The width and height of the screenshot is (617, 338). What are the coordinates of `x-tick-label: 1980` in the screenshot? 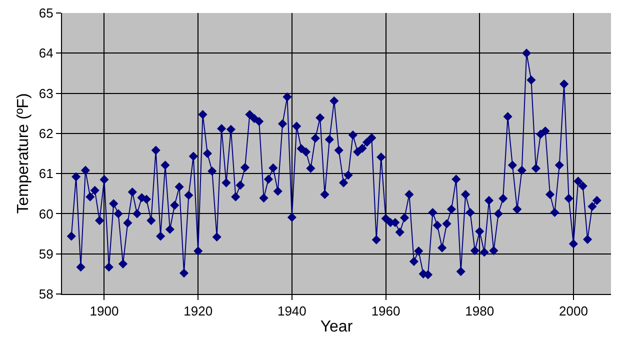 It's located at (479, 311).